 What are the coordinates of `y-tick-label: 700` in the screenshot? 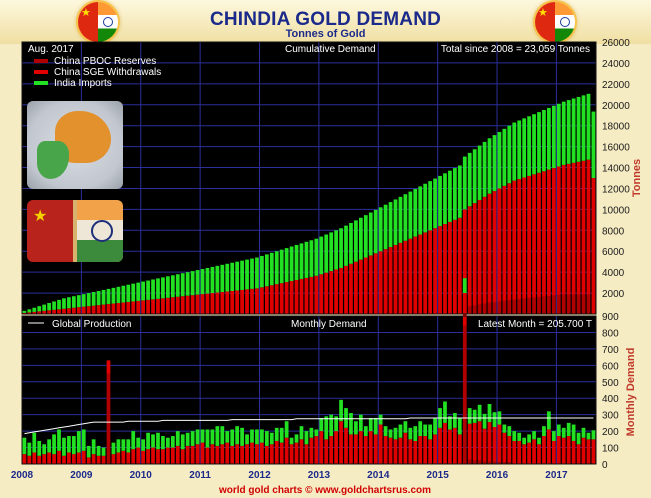 It's located at (610, 350).